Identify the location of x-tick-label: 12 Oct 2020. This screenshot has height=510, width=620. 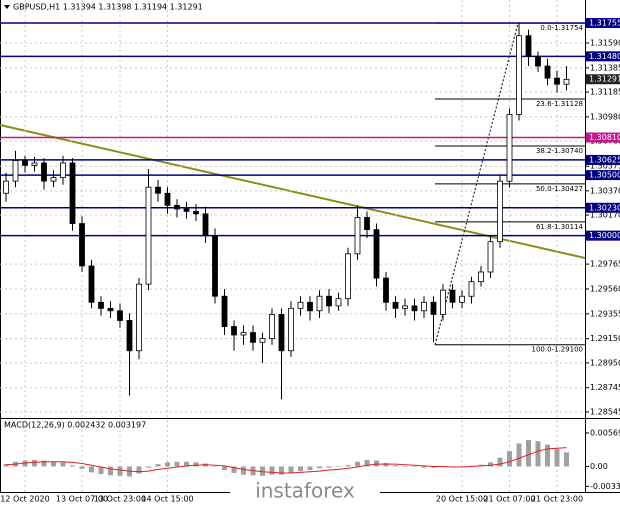
(24, 499).